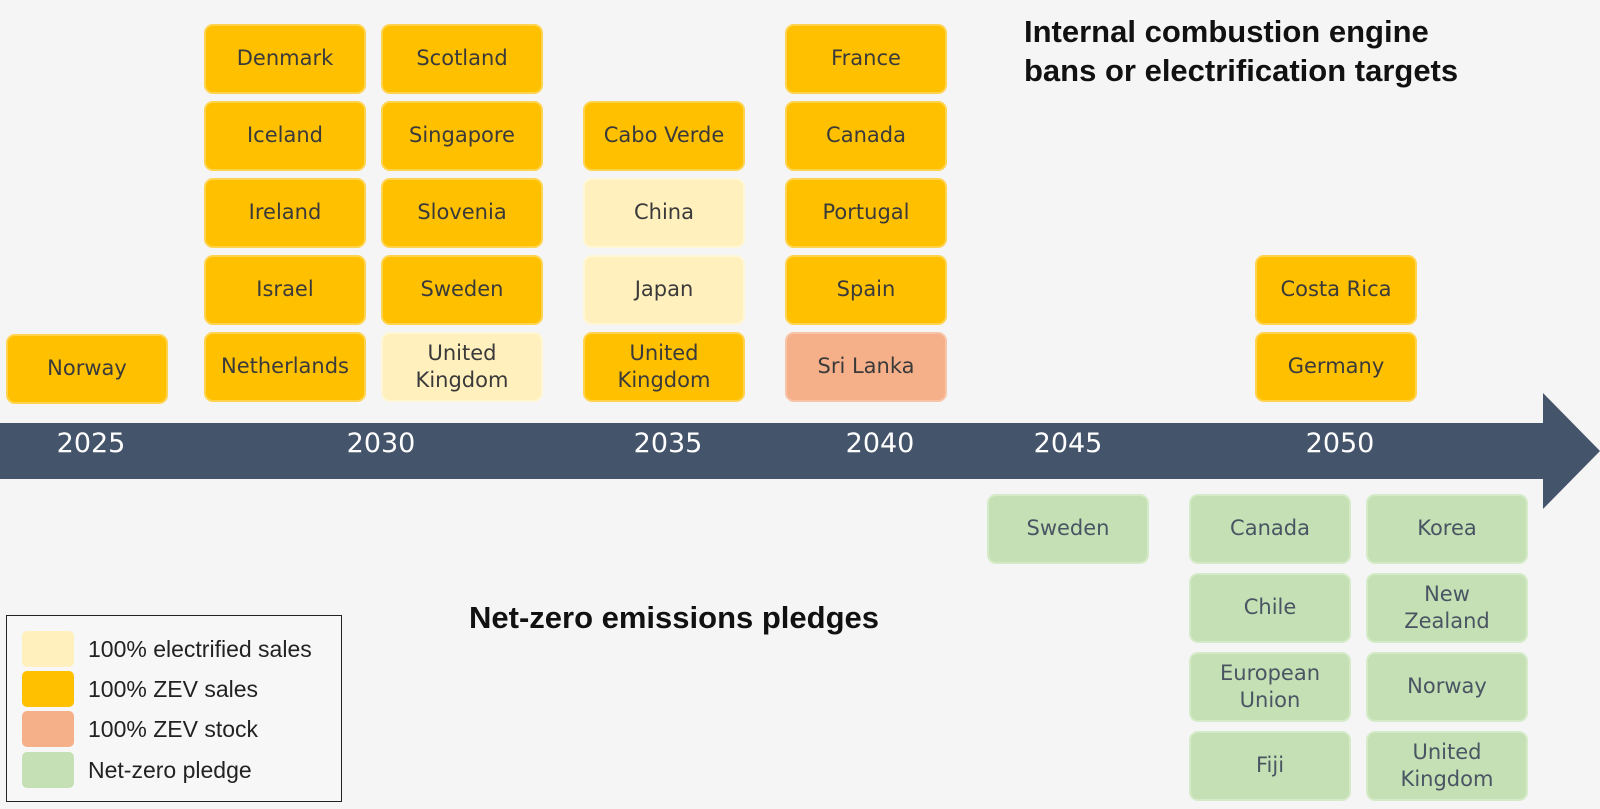  What do you see at coordinates (48, 649) in the screenshot?
I see `legend-swatch-electrified` at bounding box center [48, 649].